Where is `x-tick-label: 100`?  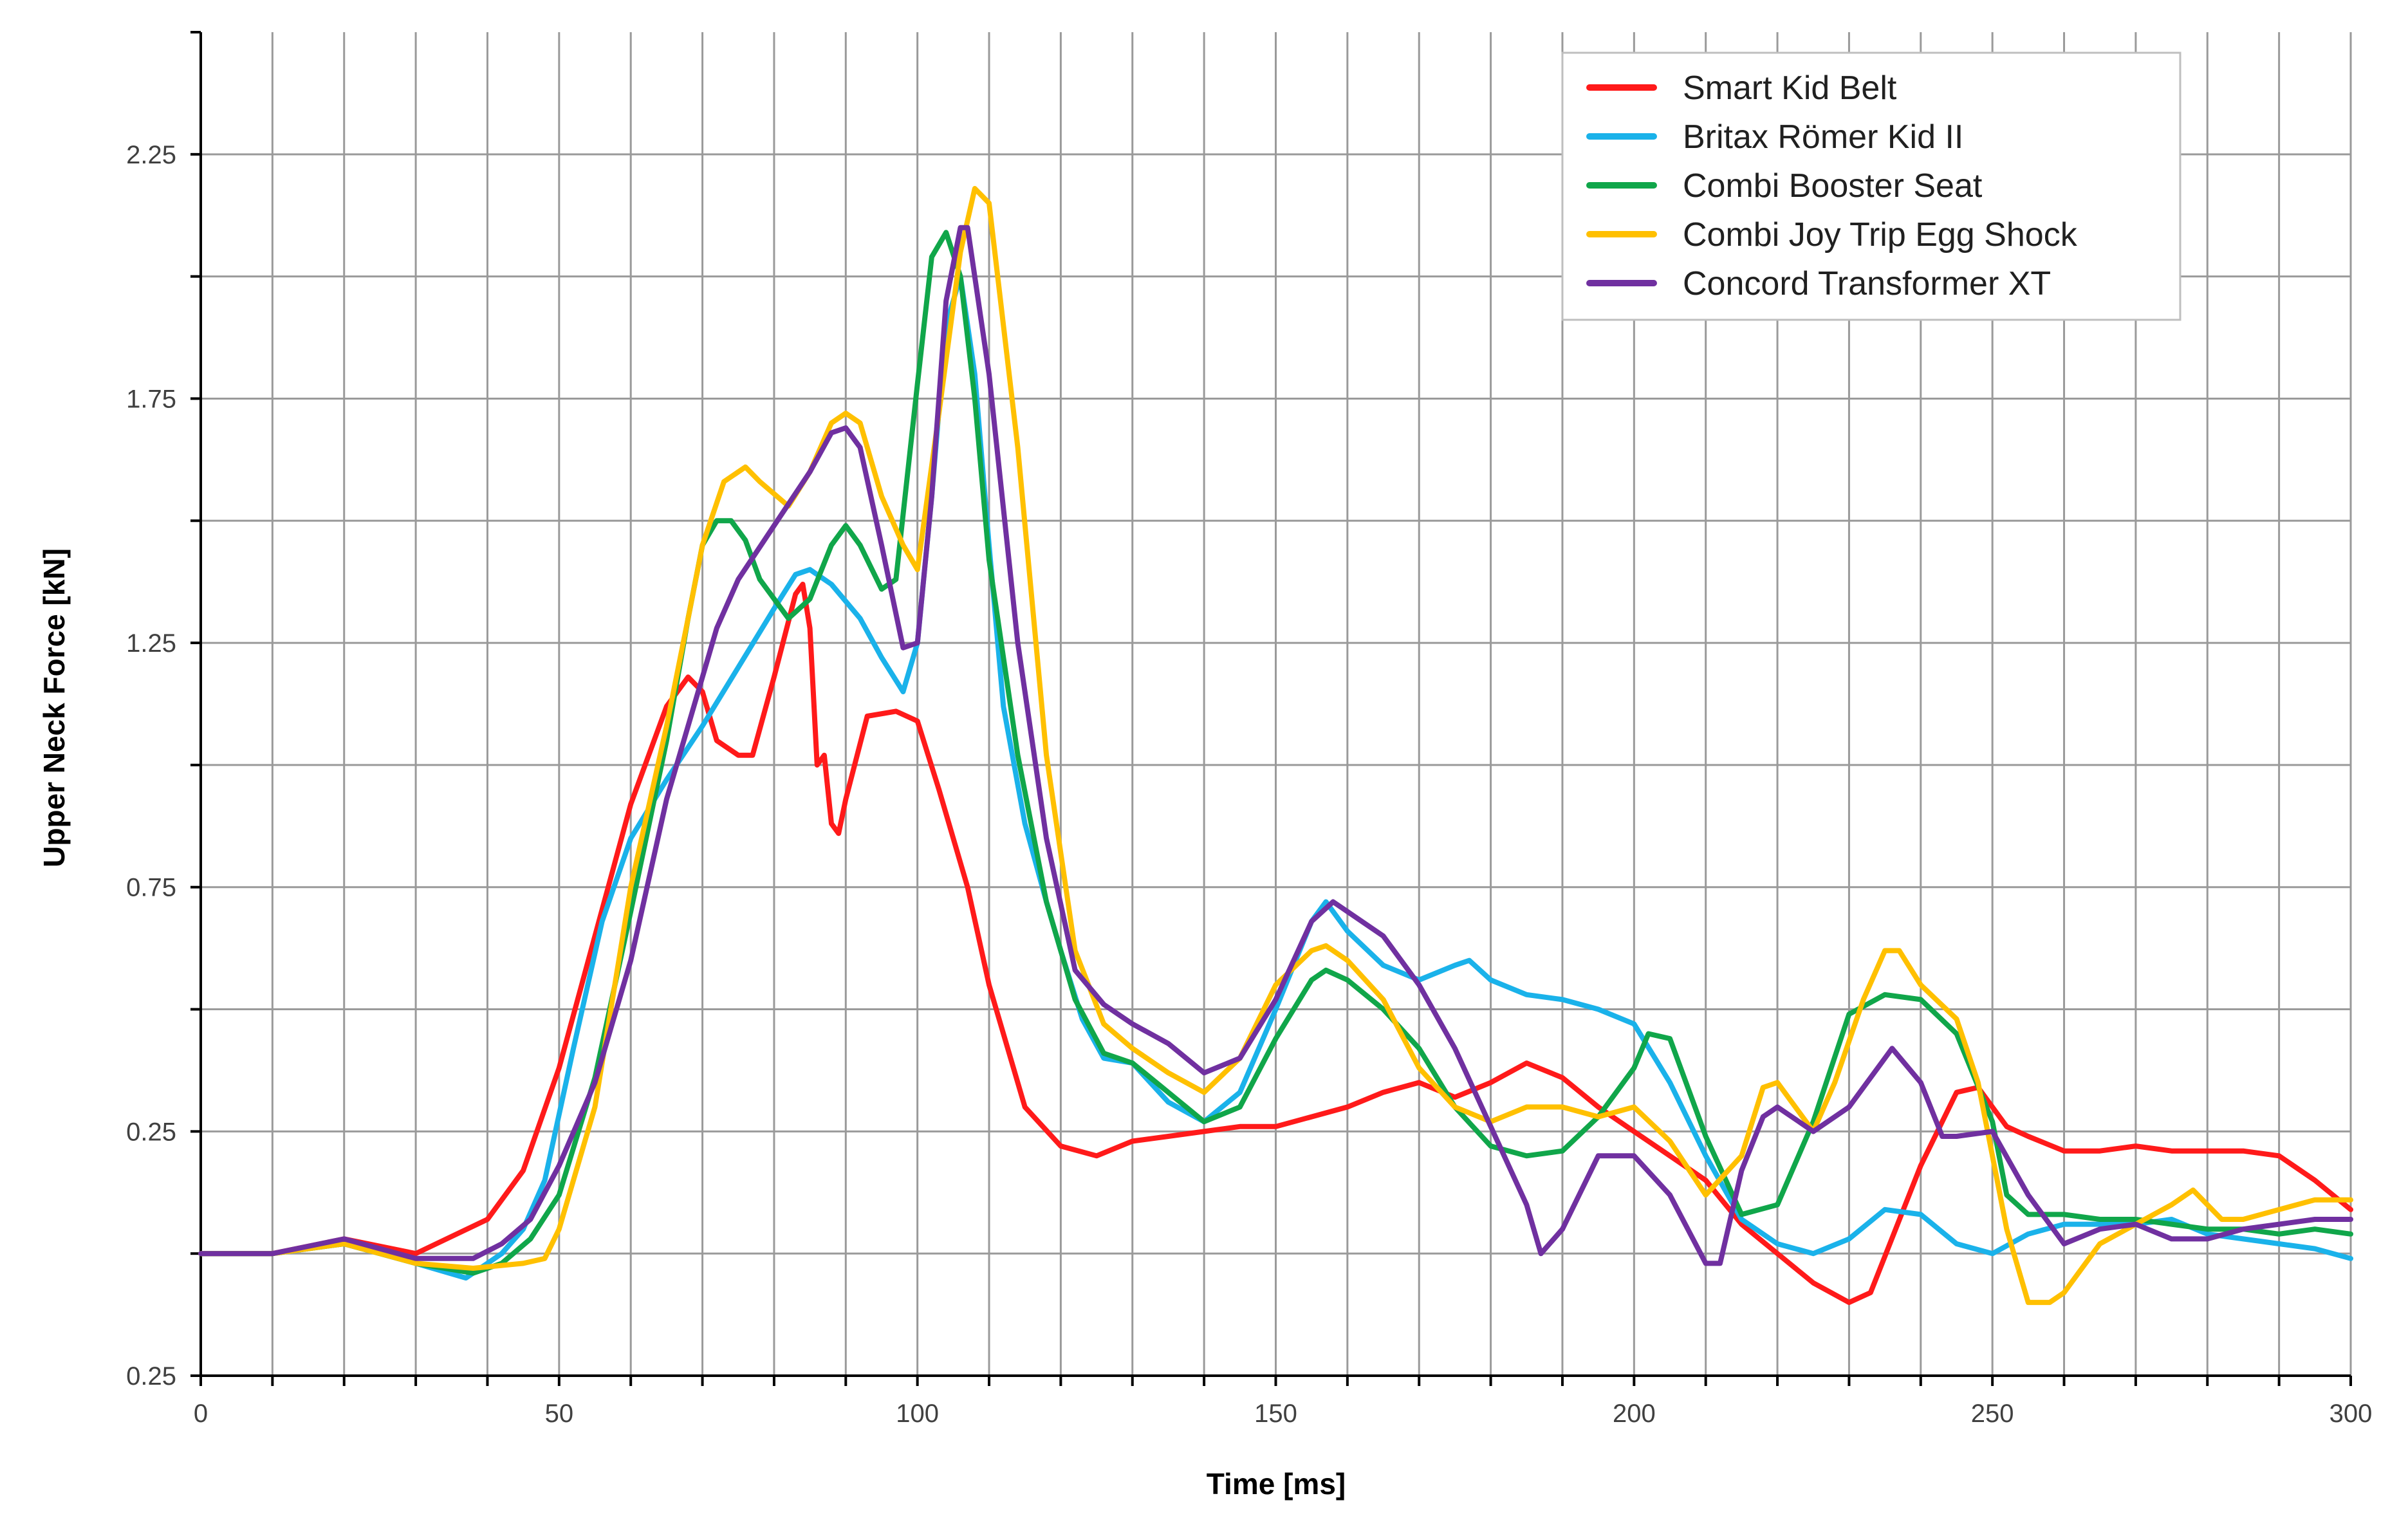
x-tick-label: 100 is located at coordinates (917, 1414).